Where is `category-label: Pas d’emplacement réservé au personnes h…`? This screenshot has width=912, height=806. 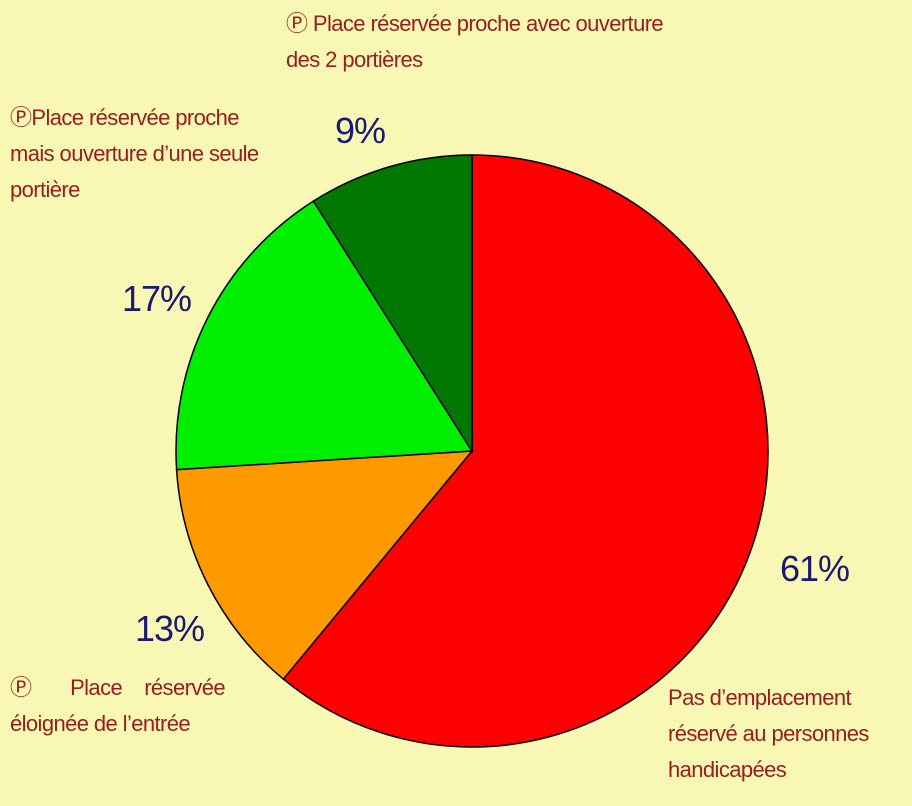
category-label: Pas d’emplacement réservé au personnes h… is located at coordinates (768, 733).